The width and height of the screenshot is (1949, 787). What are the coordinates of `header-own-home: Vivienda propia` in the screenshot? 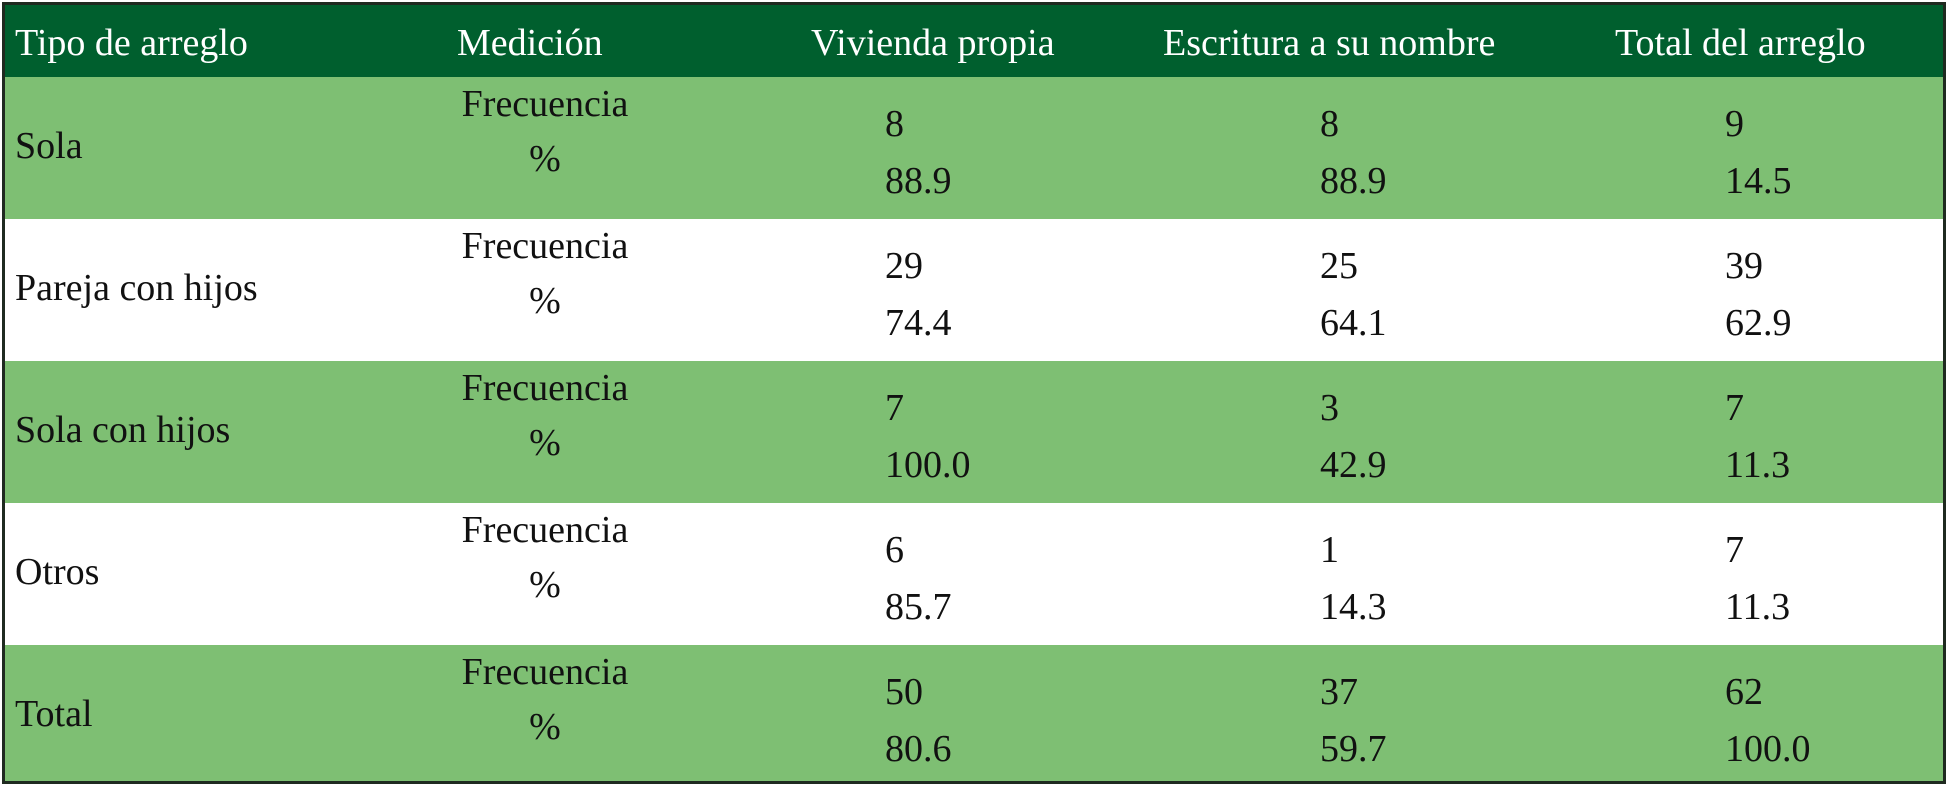 It's located at (933, 43).